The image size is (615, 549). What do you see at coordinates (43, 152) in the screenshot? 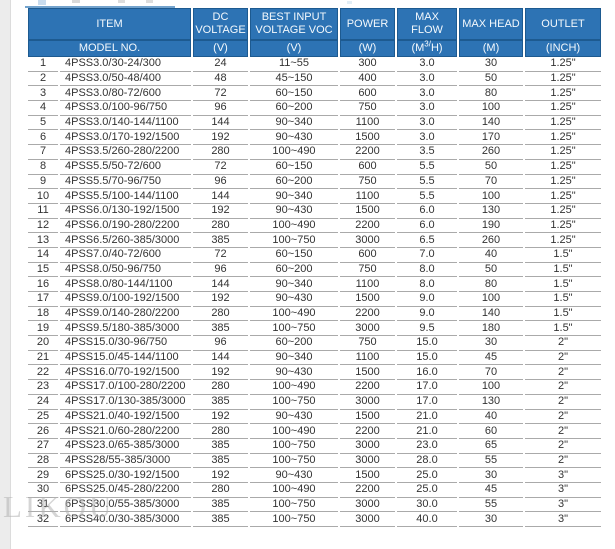
I see `row-number-cell: 7` at bounding box center [43, 152].